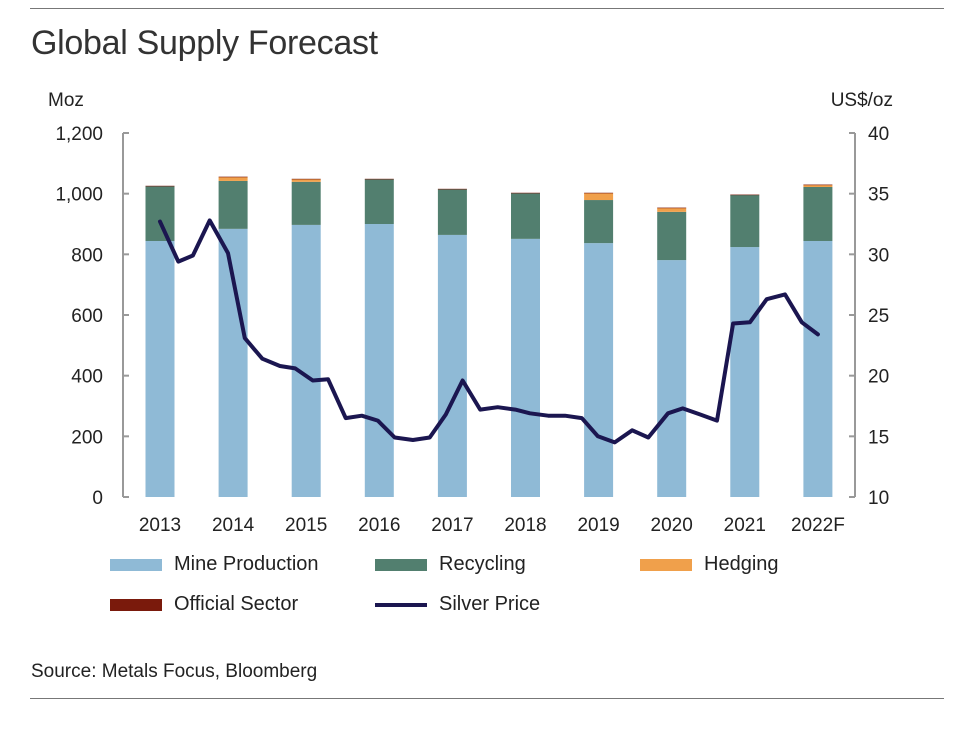 The image size is (961, 731). I want to click on left-tick-label: 400, so click(87, 377).